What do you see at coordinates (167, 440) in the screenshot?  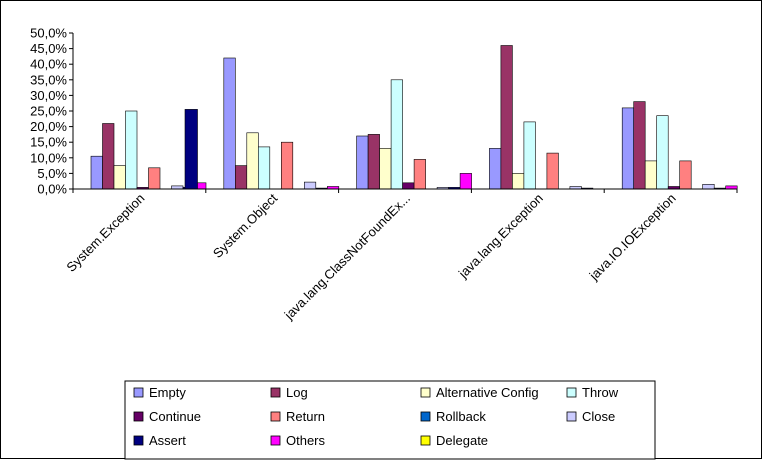 I see `legend-label: Assert` at bounding box center [167, 440].